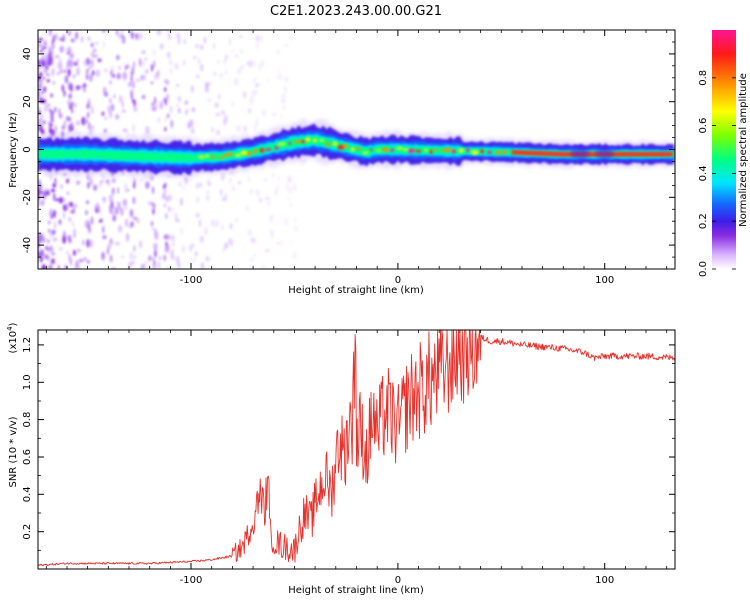 This screenshot has height=604, width=750. I want to click on colorbar-tick-label: 0.4, so click(703, 173).